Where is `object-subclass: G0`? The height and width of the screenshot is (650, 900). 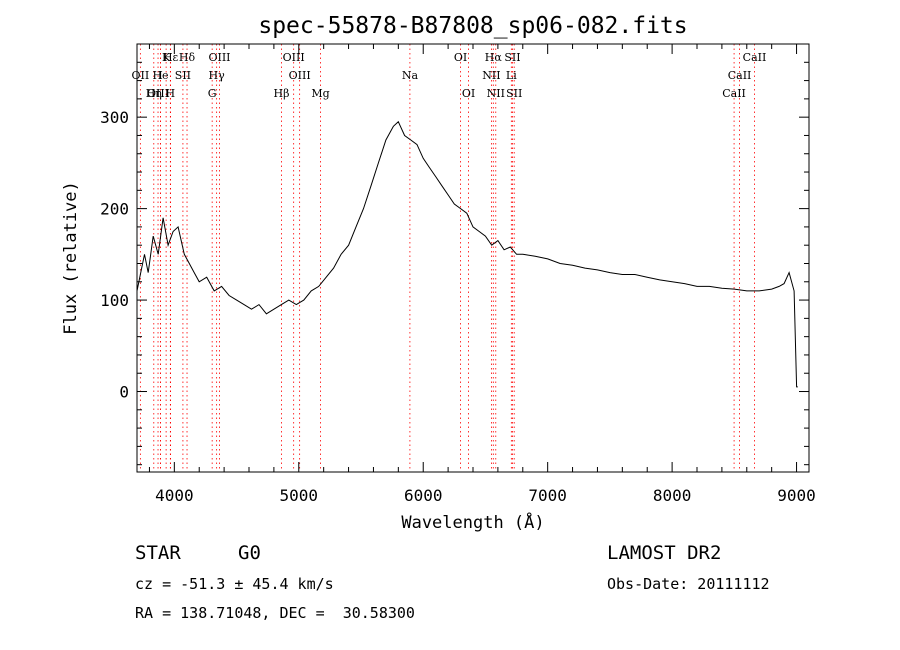 object-subclass: G0 is located at coordinates (249, 553).